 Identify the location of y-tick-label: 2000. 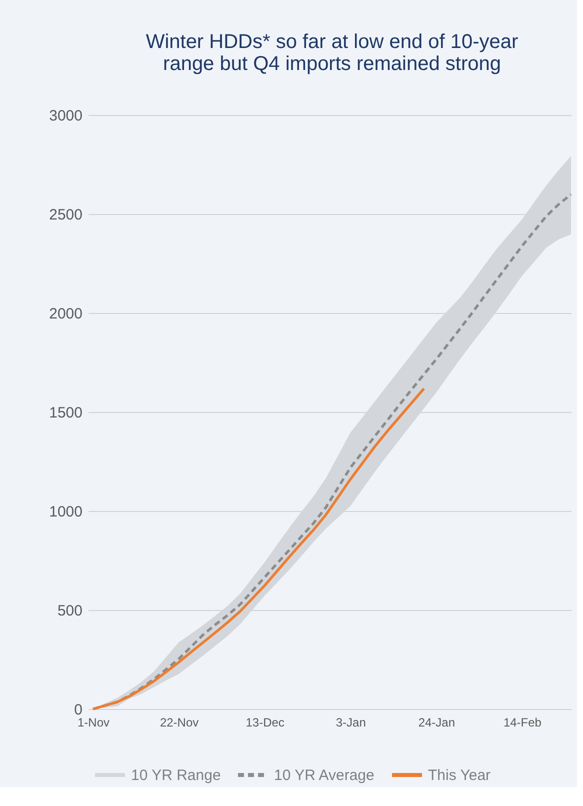
(65, 314).